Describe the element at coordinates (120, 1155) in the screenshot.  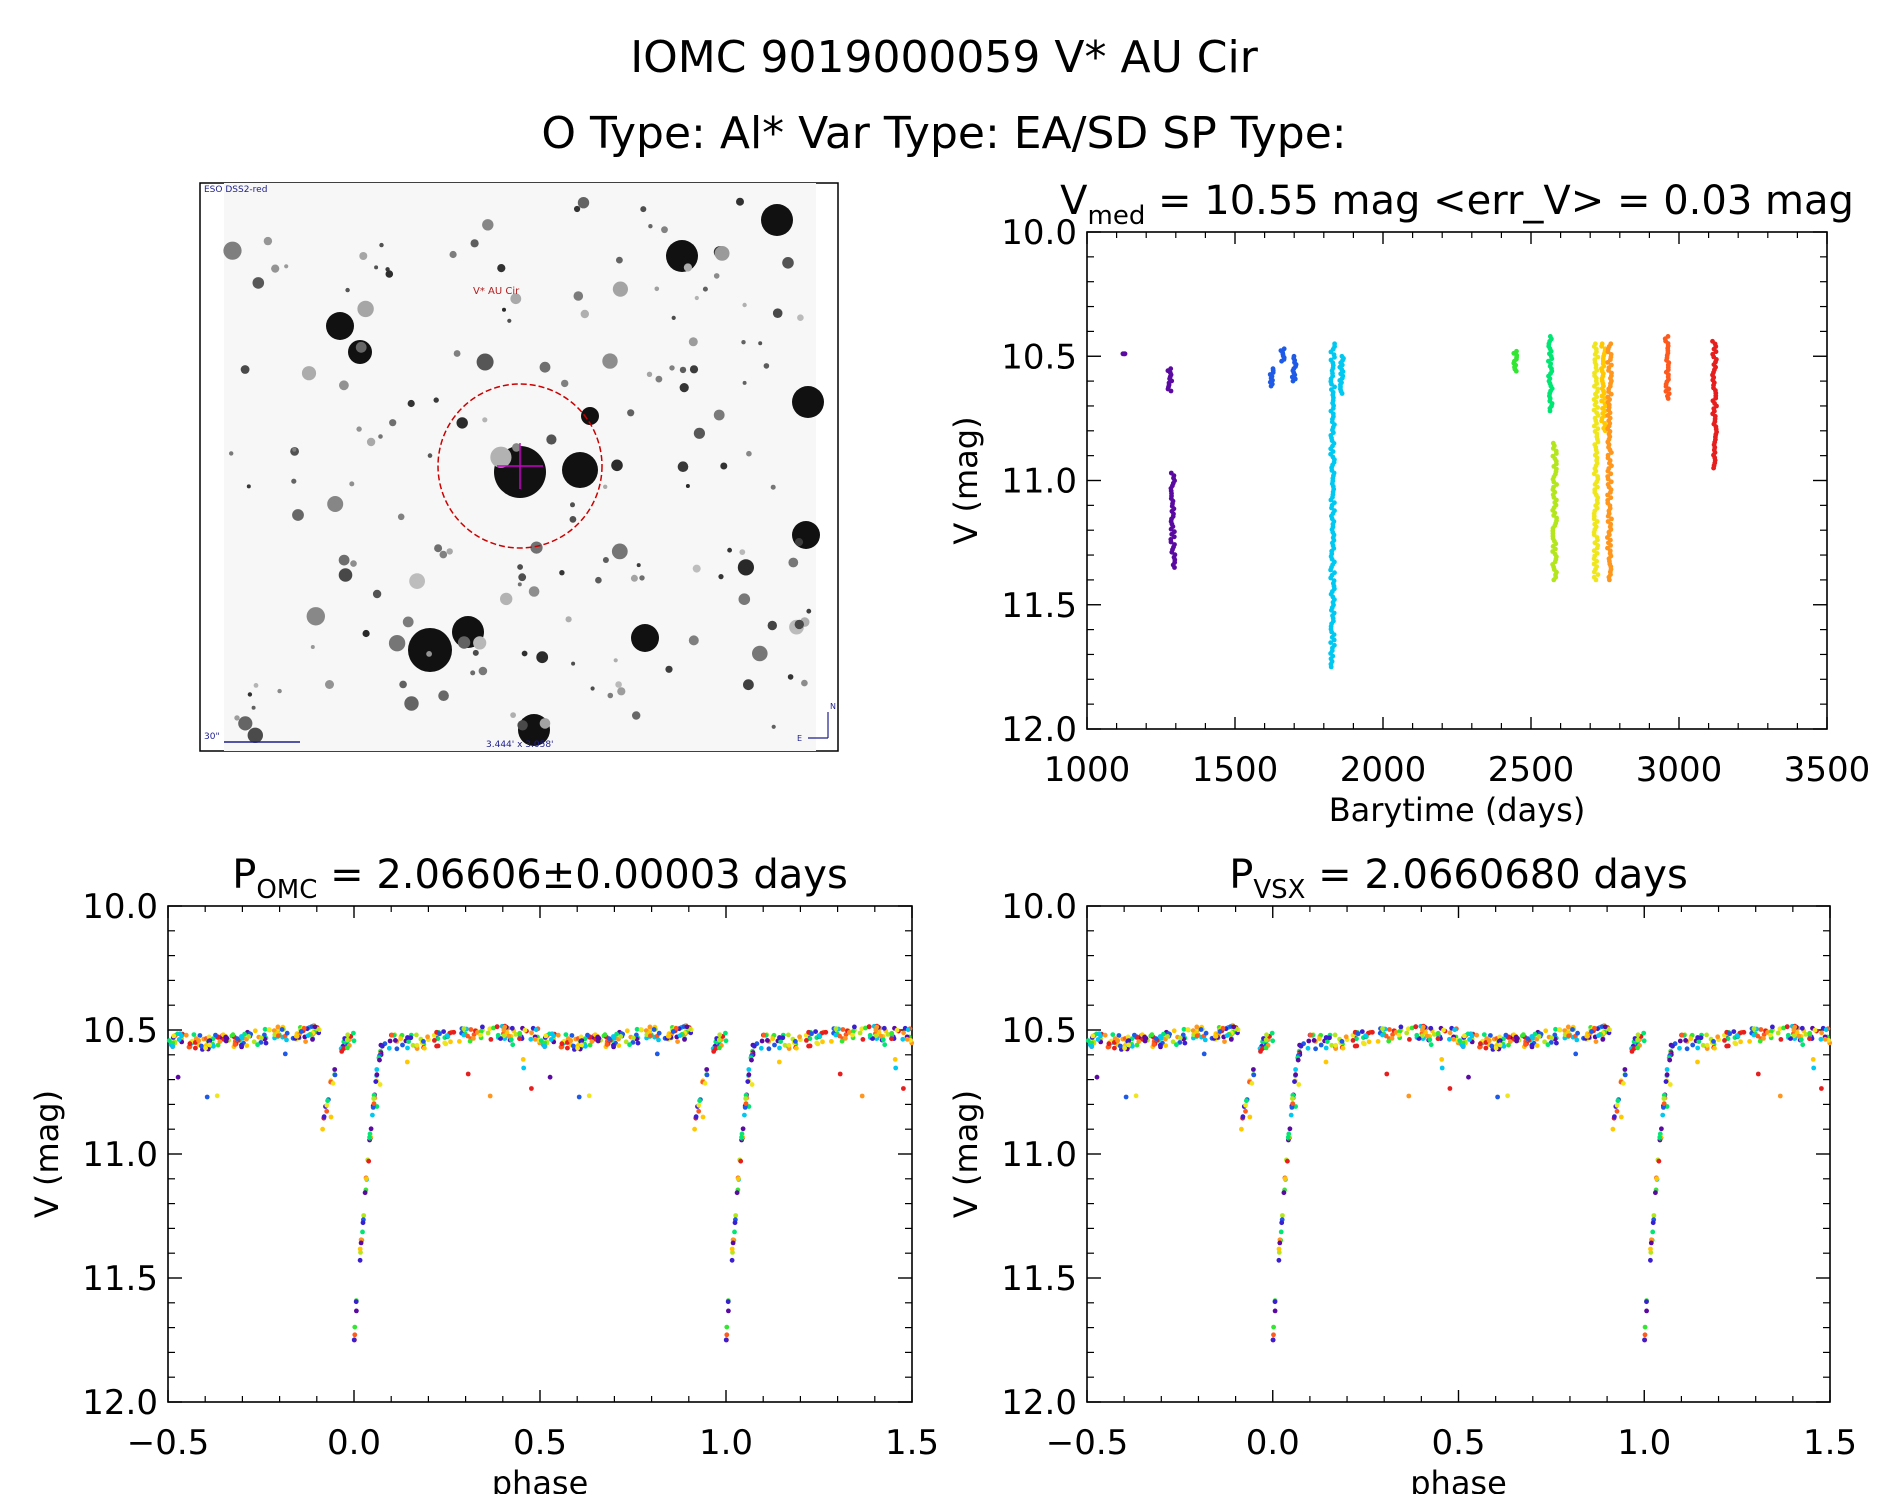
I see `y-tick-label: 11.0` at that location.